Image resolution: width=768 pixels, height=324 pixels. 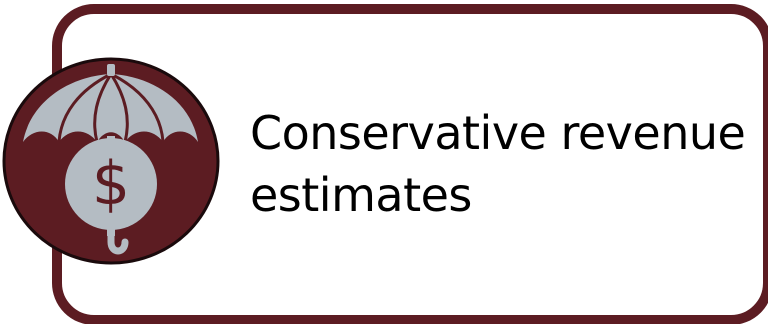 I want to click on umbrella-dollar-icon: $, so click(x=110, y=159).